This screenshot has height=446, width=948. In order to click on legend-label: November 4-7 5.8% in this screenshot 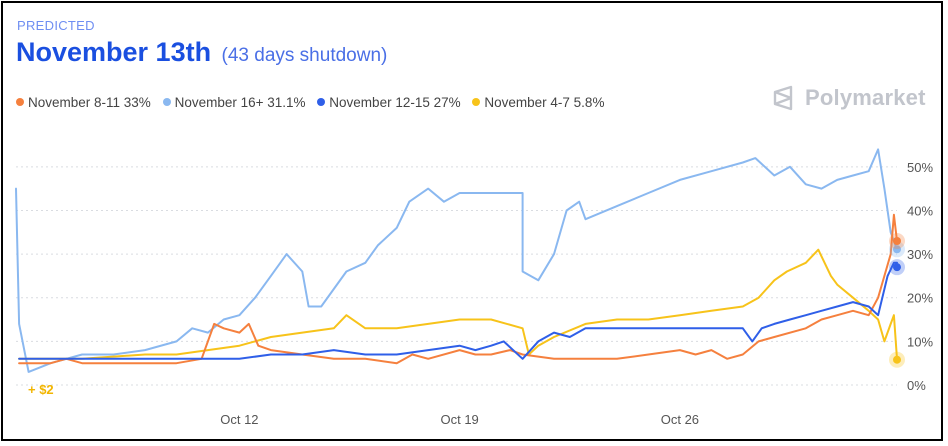, I will do `click(544, 102)`.